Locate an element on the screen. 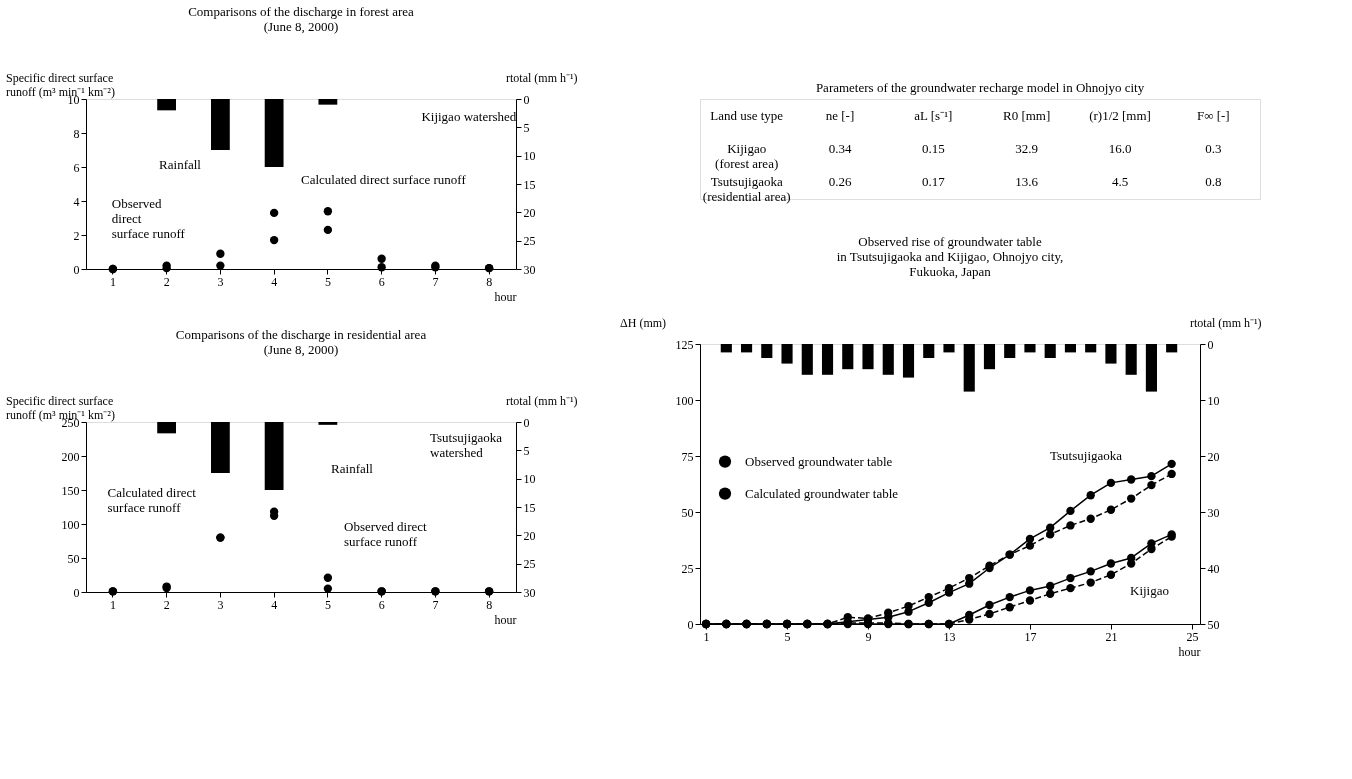 Image resolution: width=1352 pixels, height=779 pixels. text: 0.26 is located at coordinates (840, 182).